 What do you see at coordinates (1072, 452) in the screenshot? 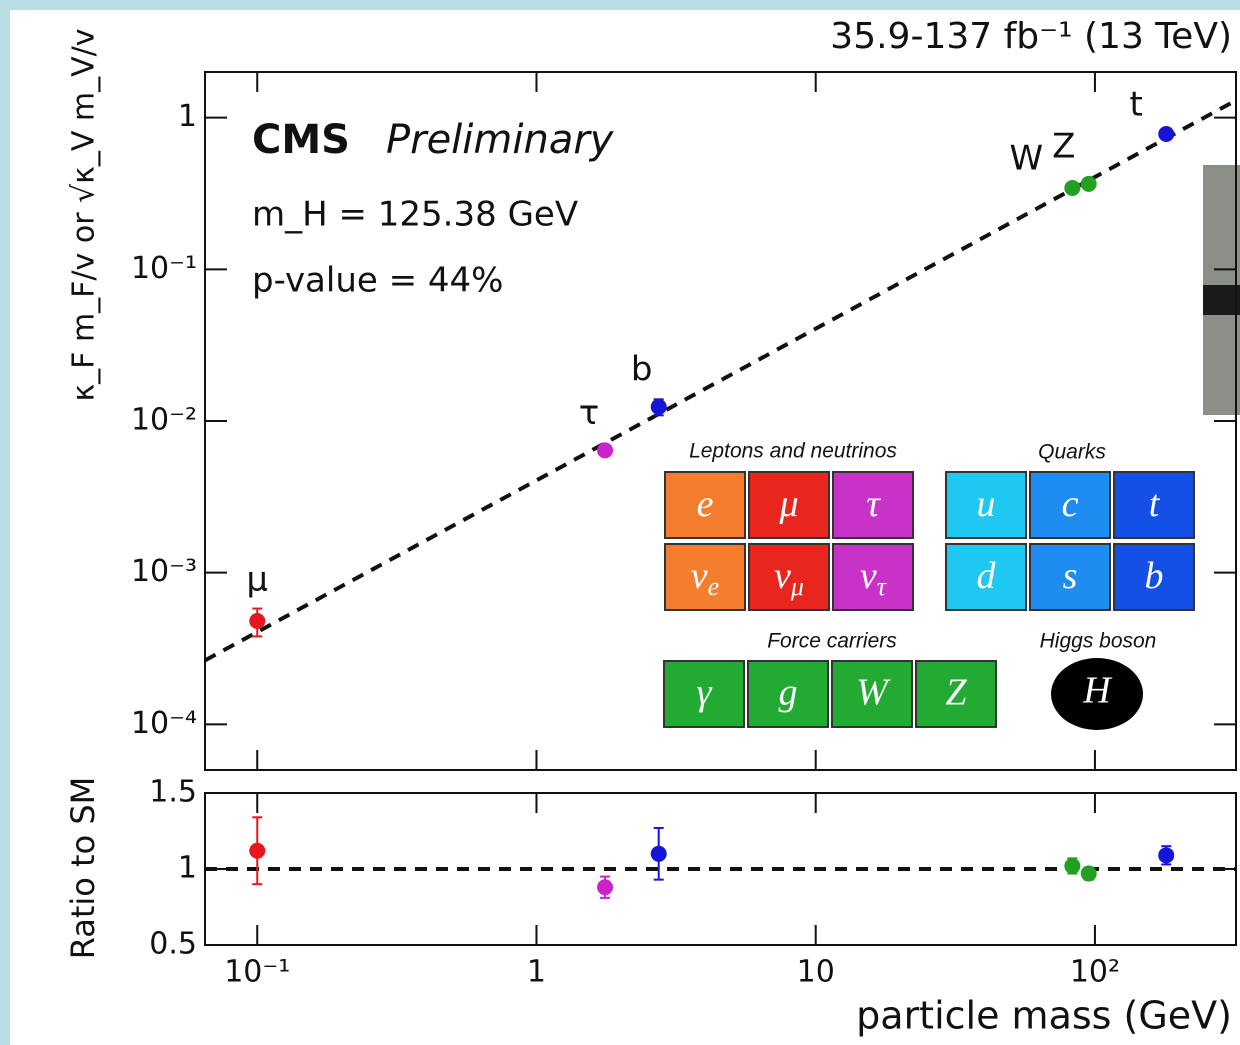
I see `group-title: Quarks` at bounding box center [1072, 452].